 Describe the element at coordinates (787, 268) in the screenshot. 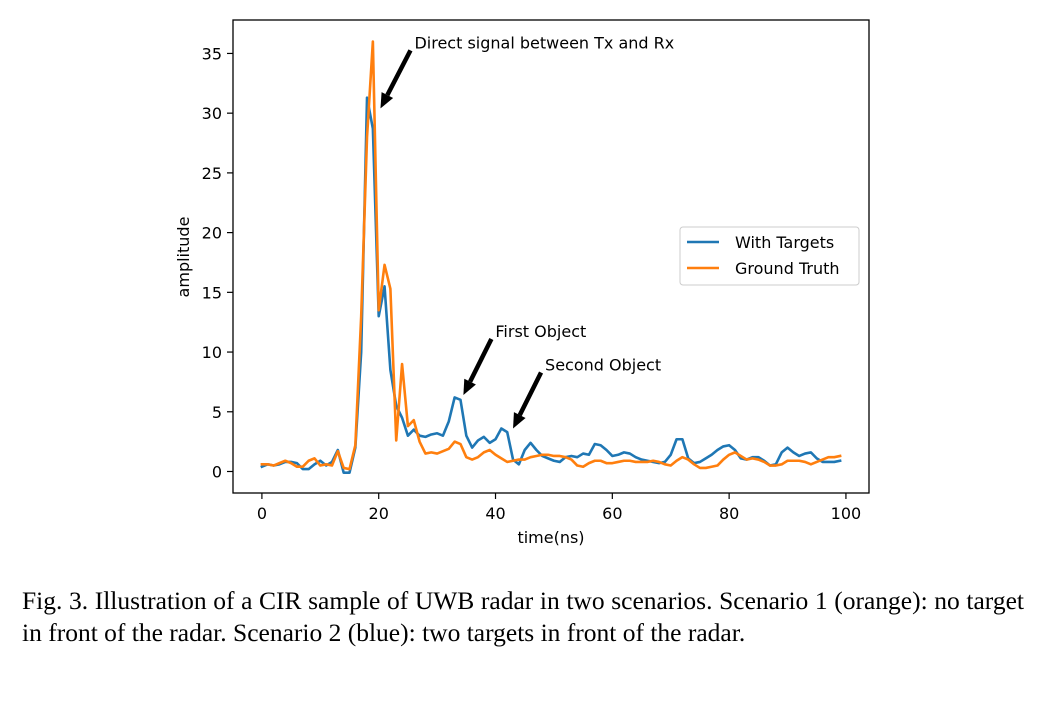

I see `legend-label-ground-truth: Ground Truth` at that location.